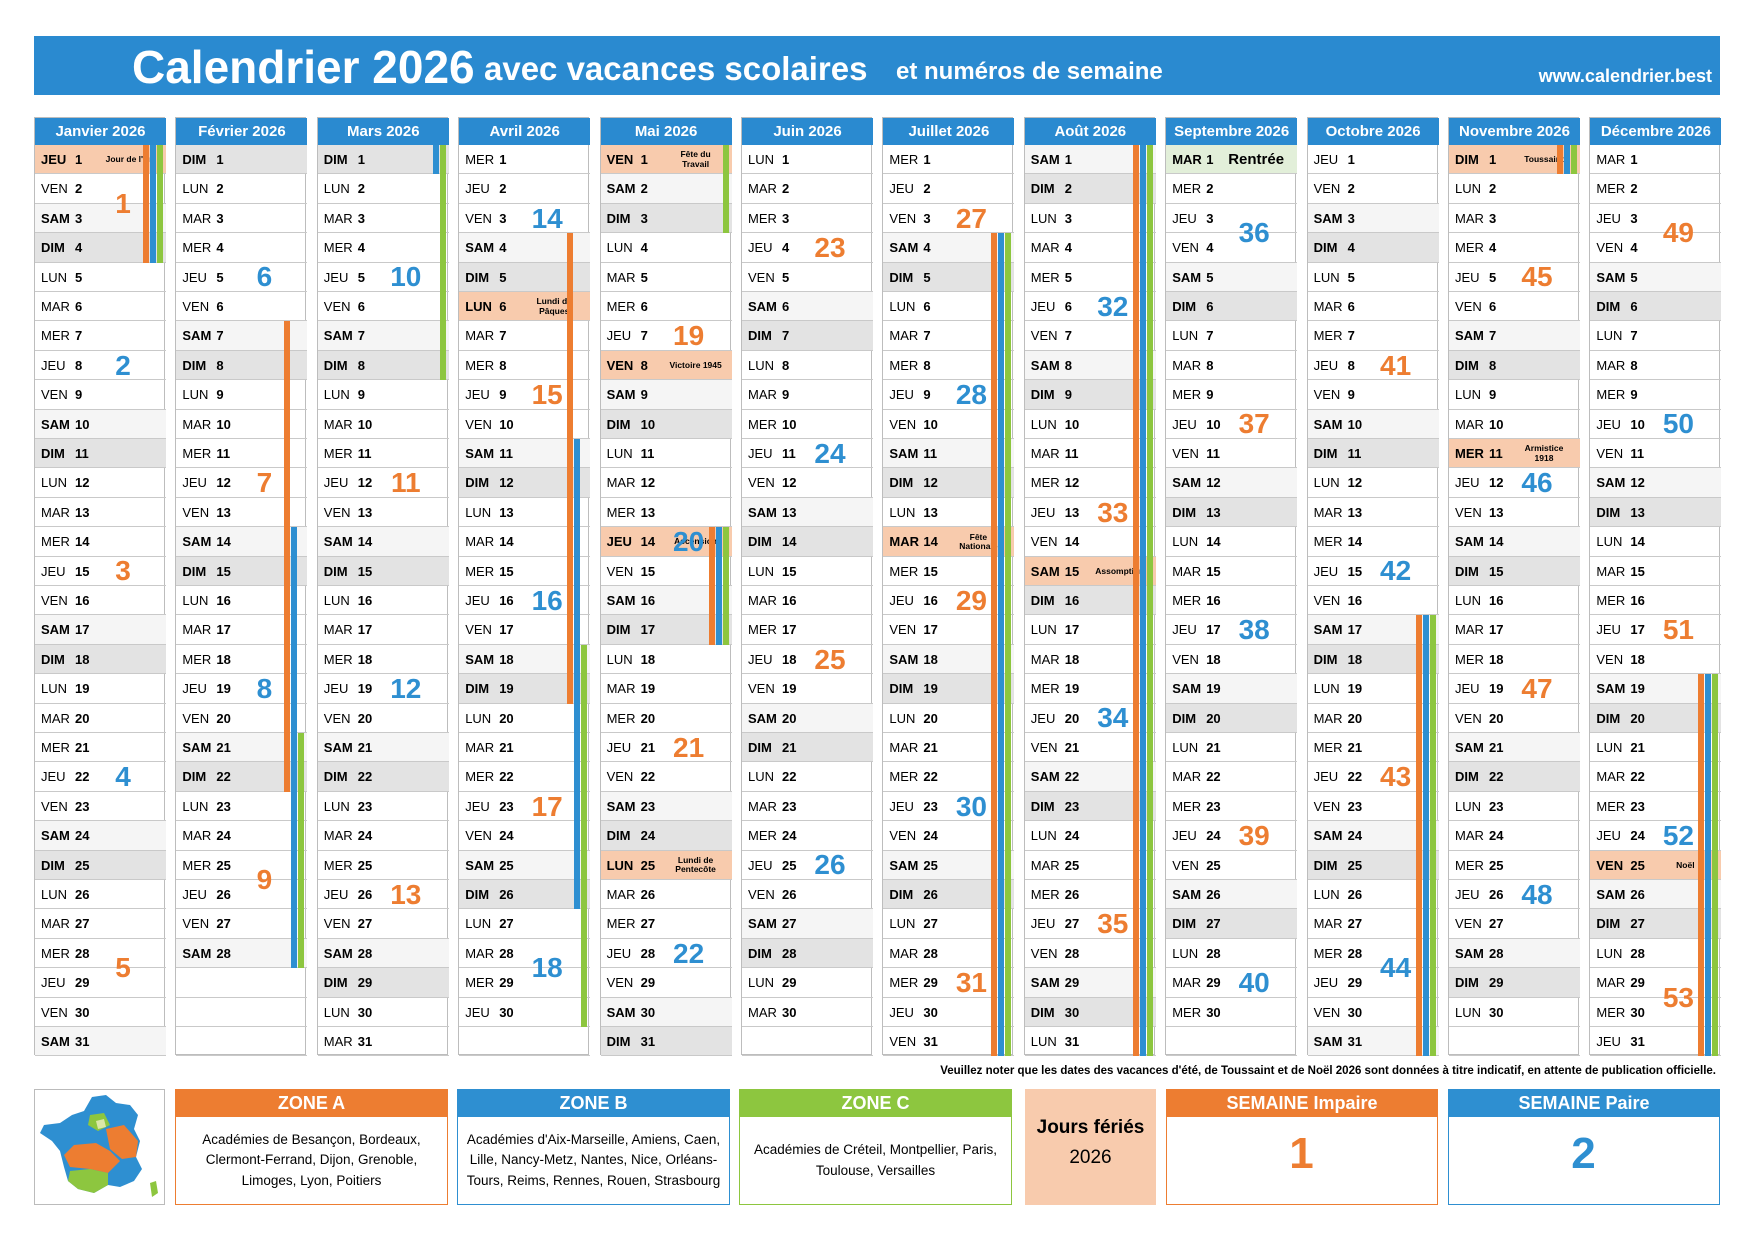 The height and width of the screenshot is (1240, 1754). What do you see at coordinates (1469, 747) in the screenshot?
I see `weekday: SAM` at bounding box center [1469, 747].